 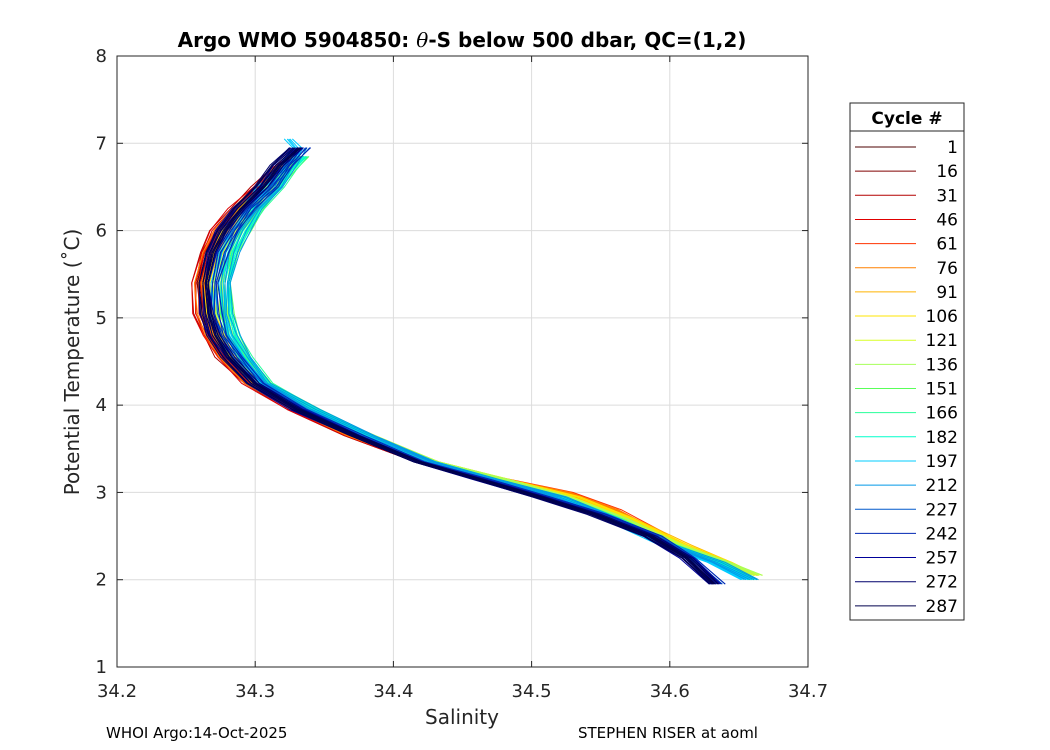 What do you see at coordinates (906, 119) in the screenshot?
I see `legend-title: Cycle #` at bounding box center [906, 119].